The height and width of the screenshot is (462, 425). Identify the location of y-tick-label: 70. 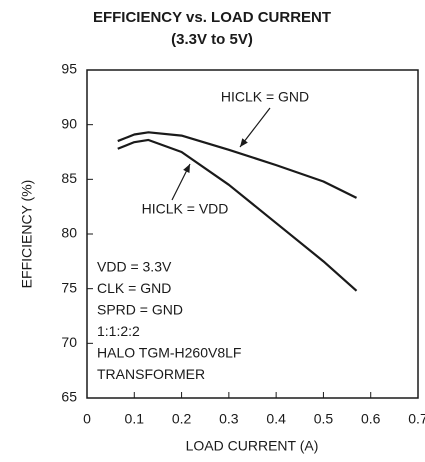
(69, 342).